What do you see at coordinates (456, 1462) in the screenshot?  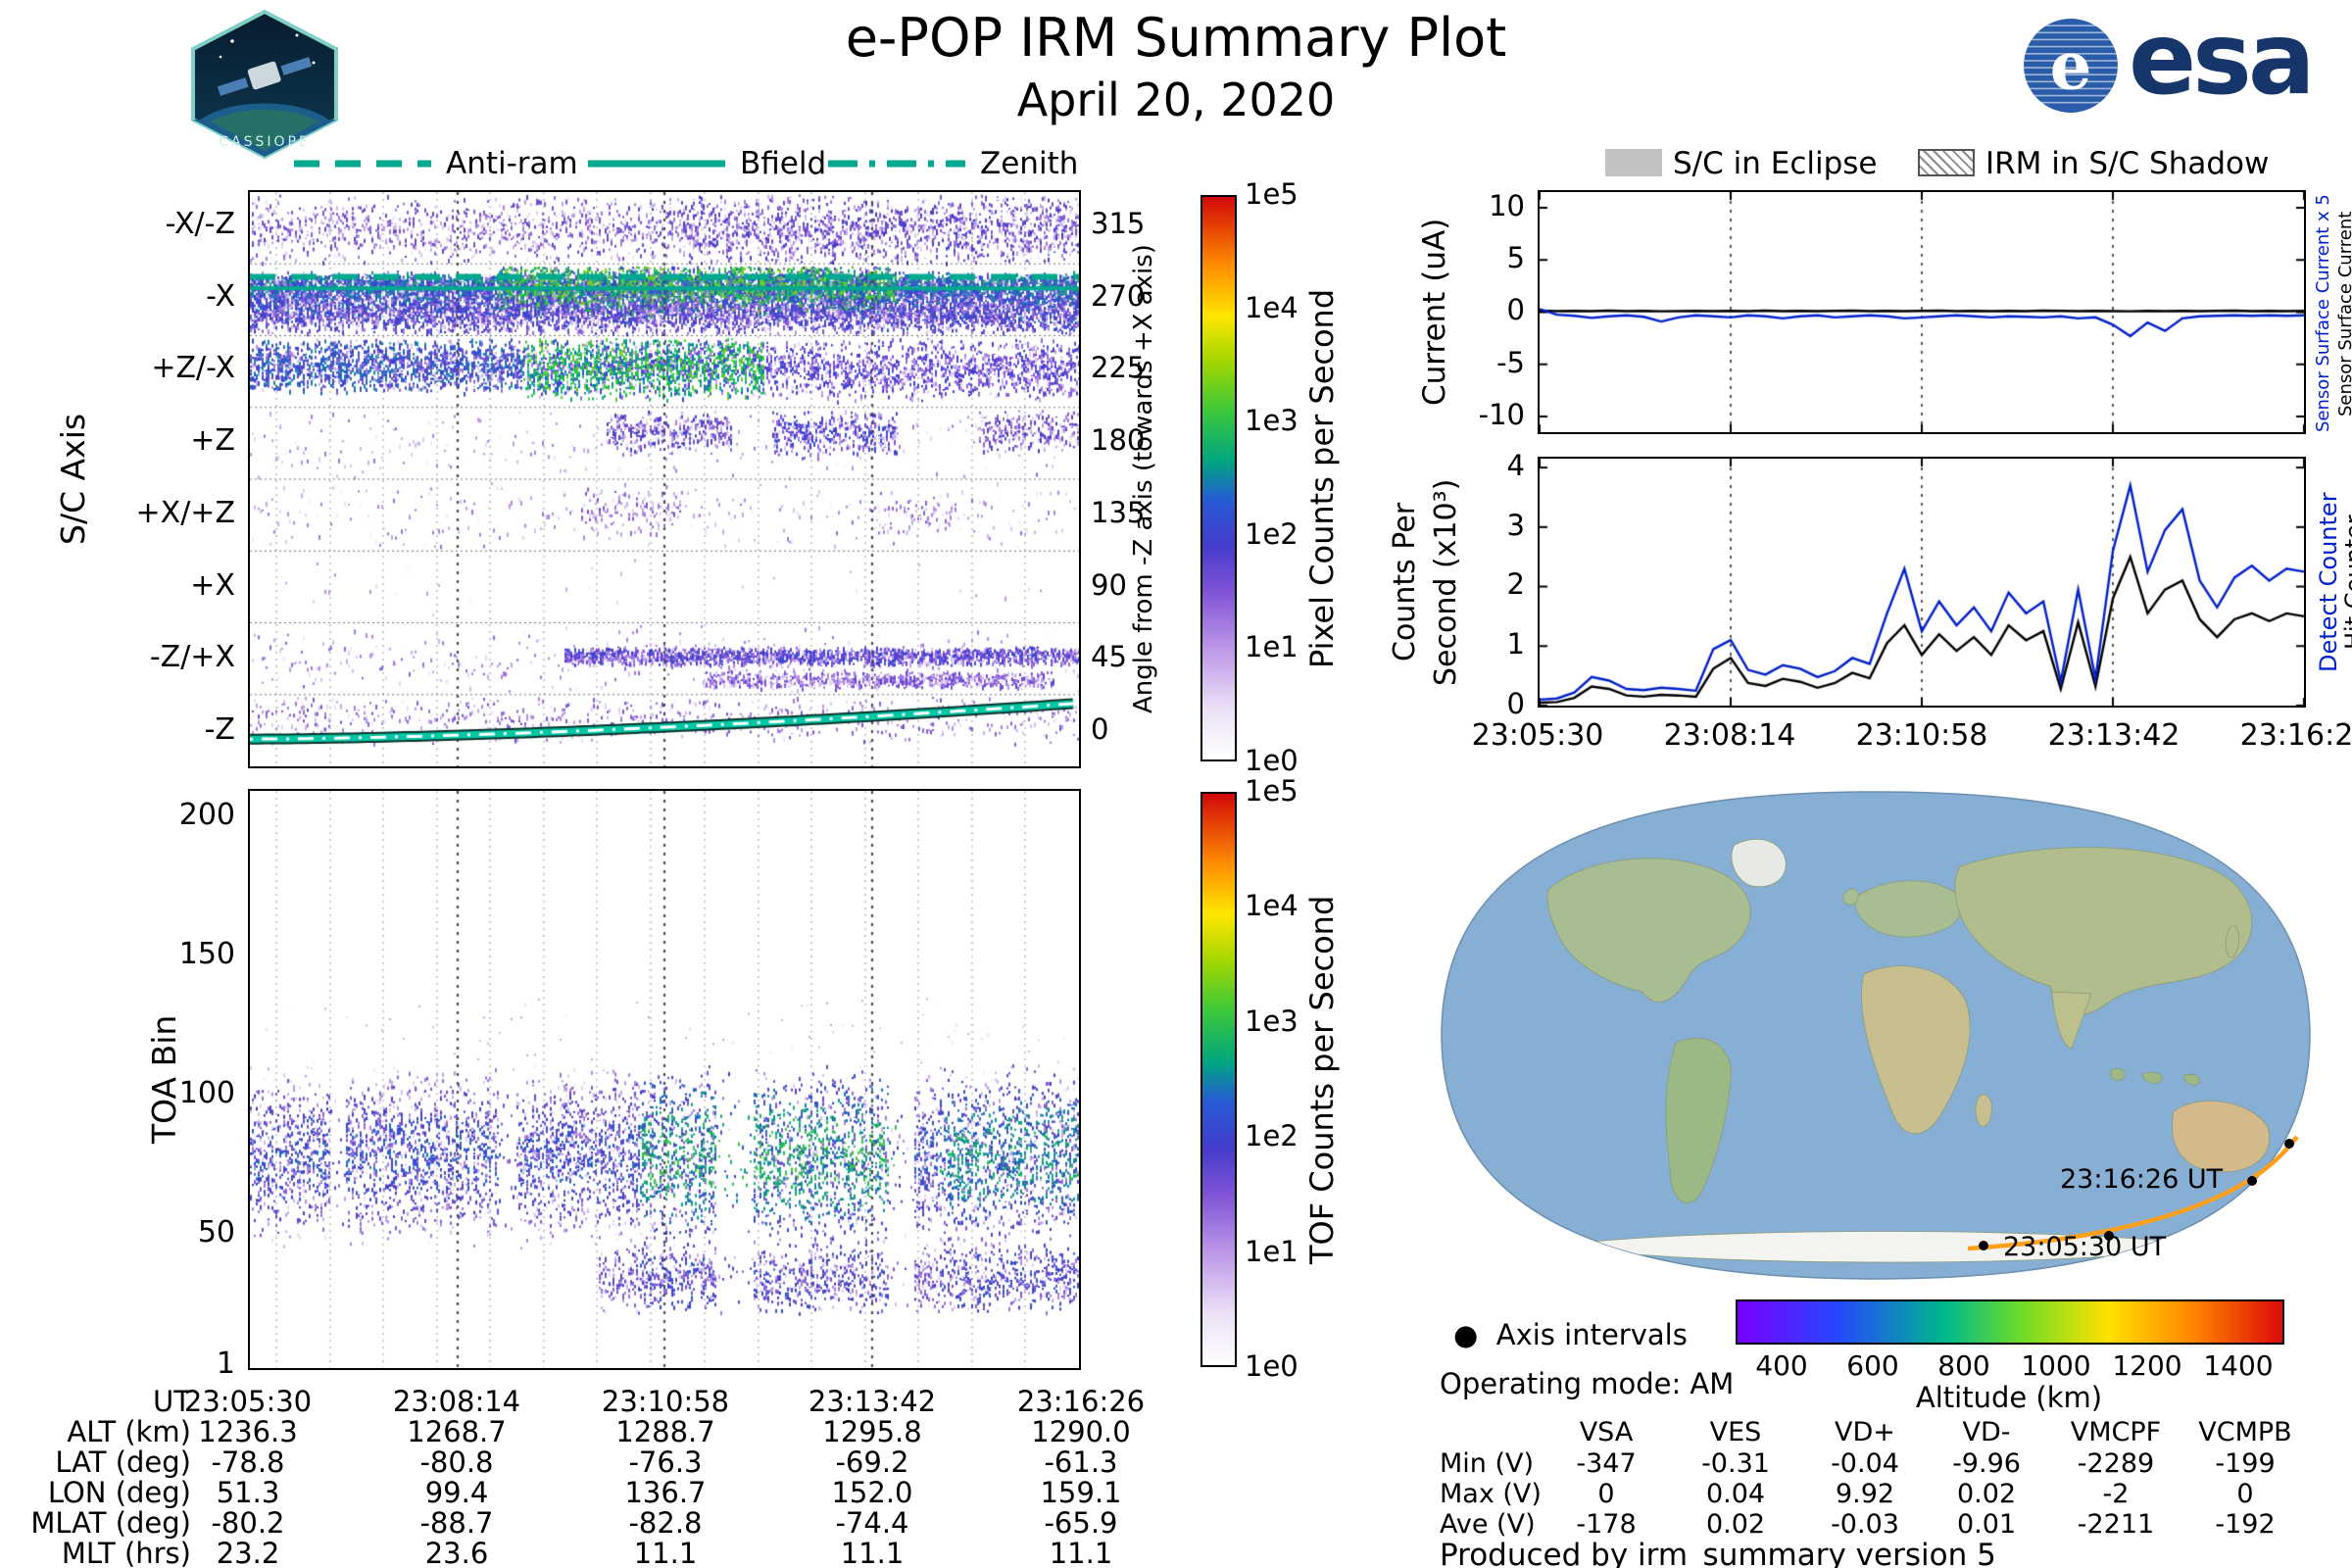 I see `ephemeris-value: -80.8` at bounding box center [456, 1462].